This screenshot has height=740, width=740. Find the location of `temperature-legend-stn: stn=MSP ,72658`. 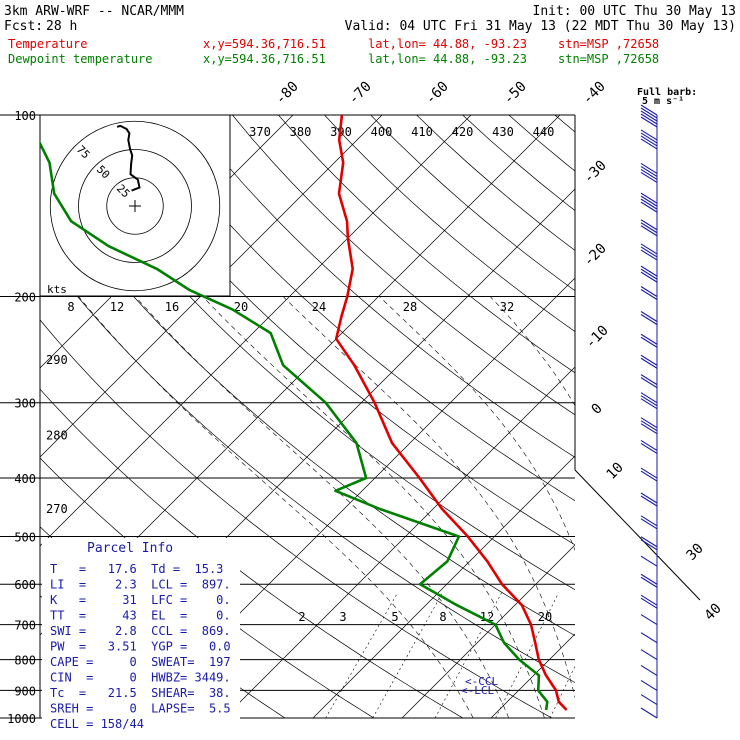

temperature-legend-stn: stn=MSP ,72658 is located at coordinates (608, 44).